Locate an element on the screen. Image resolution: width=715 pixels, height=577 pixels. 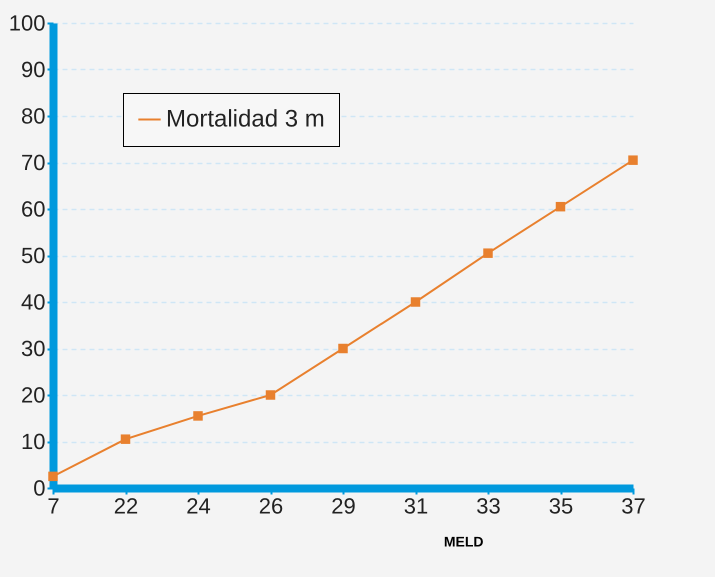
x-tick-label: 33 is located at coordinates (488, 506).